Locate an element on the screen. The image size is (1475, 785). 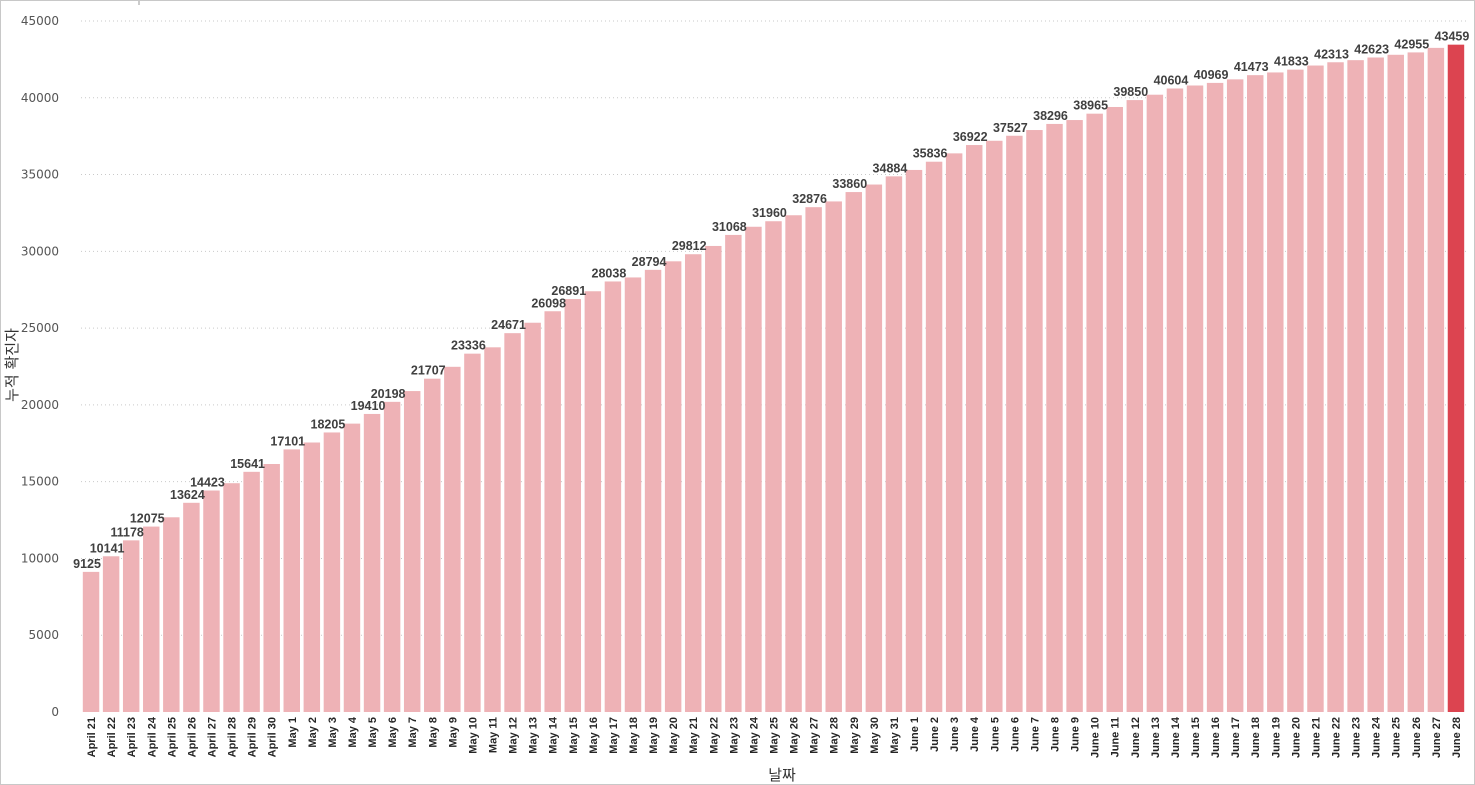
x-tick-label: May 24 is located at coordinates (754, 735).